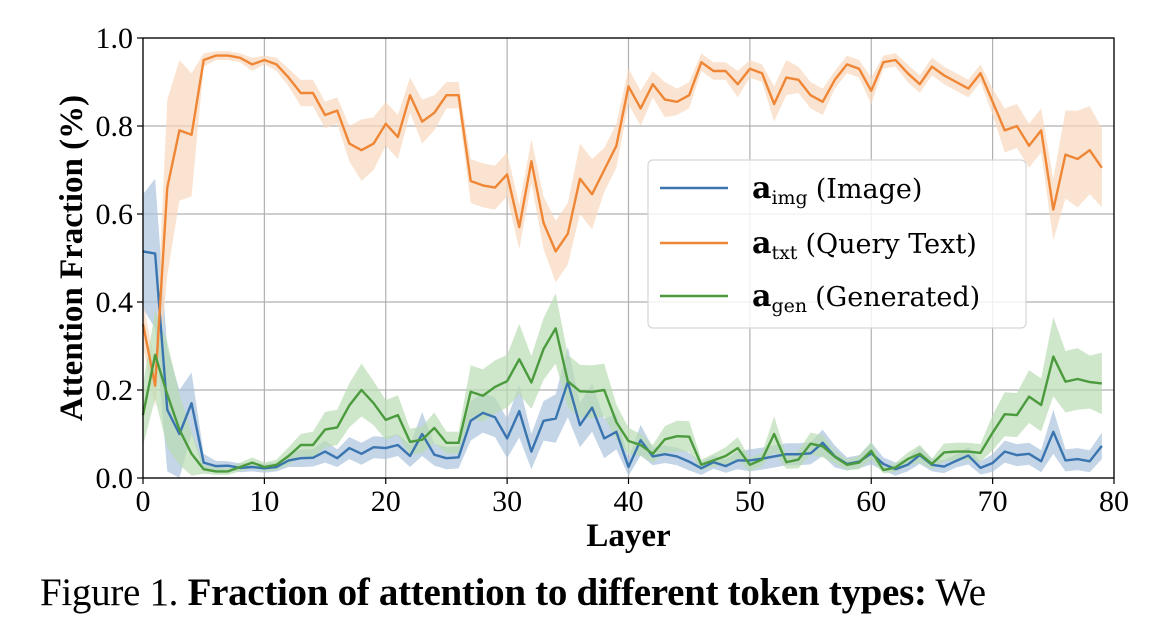  Describe the element at coordinates (629, 501) in the screenshot. I see `x-tick-label: 40` at that location.